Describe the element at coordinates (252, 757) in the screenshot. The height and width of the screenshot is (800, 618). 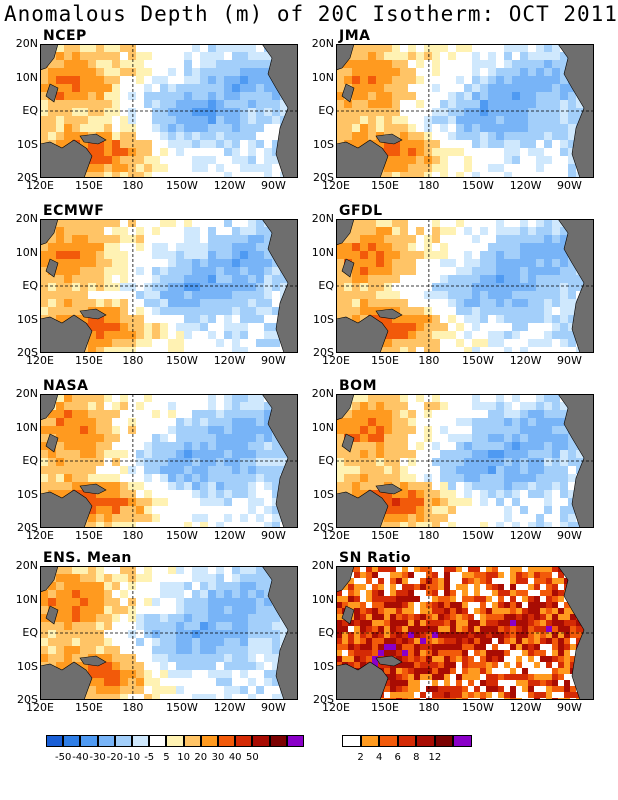
I see `colorbar-tick-label: 50` at that location.